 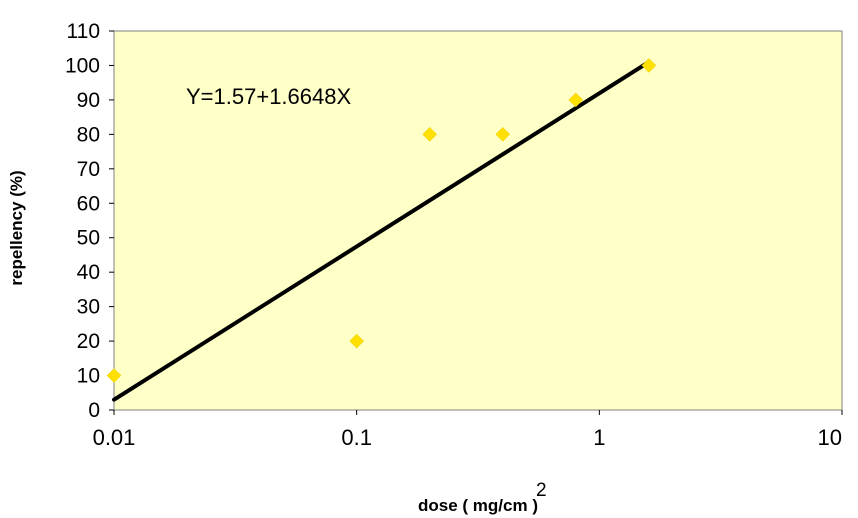 What do you see at coordinates (88, 341) in the screenshot?
I see `y-tick-label: 20` at bounding box center [88, 341].